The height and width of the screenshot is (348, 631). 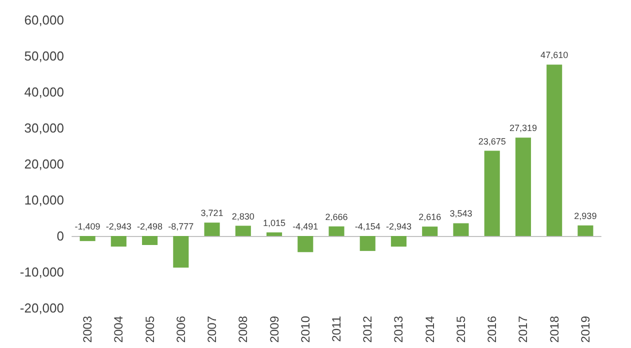 What do you see at coordinates (585, 215) in the screenshot?
I see `data-label: 2,939` at bounding box center [585, 215].